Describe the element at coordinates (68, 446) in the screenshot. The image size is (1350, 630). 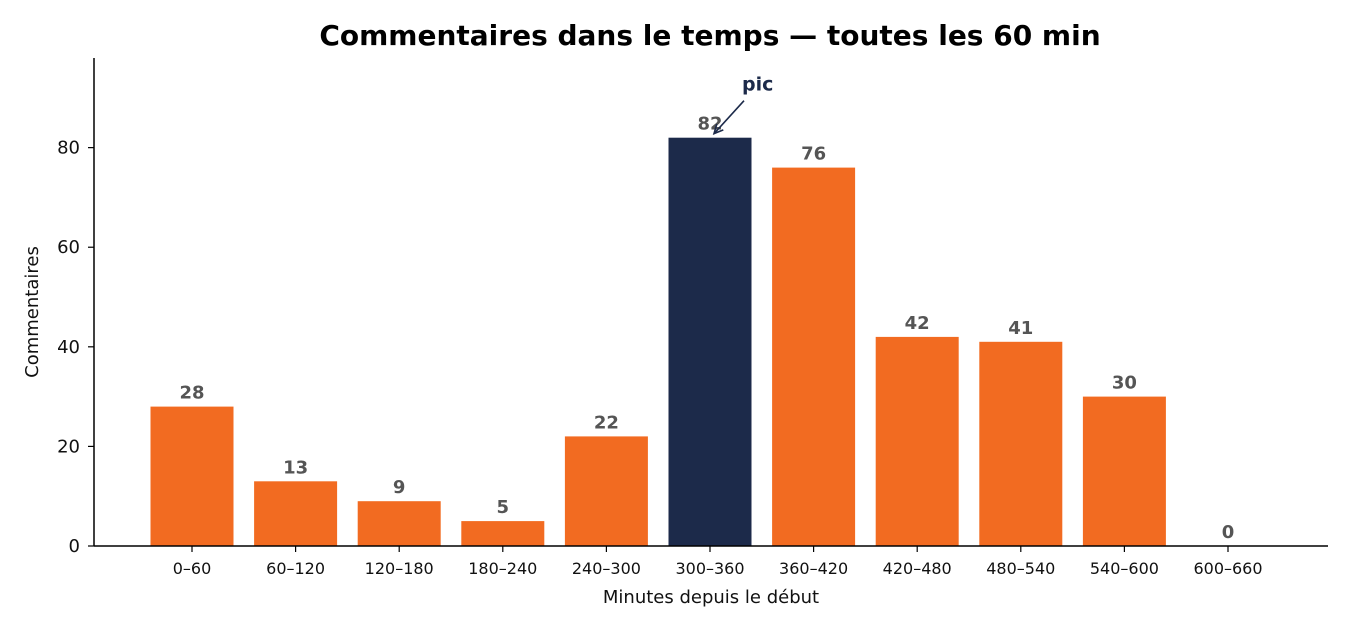
I see `y-tick-label-1: 20` at that location.